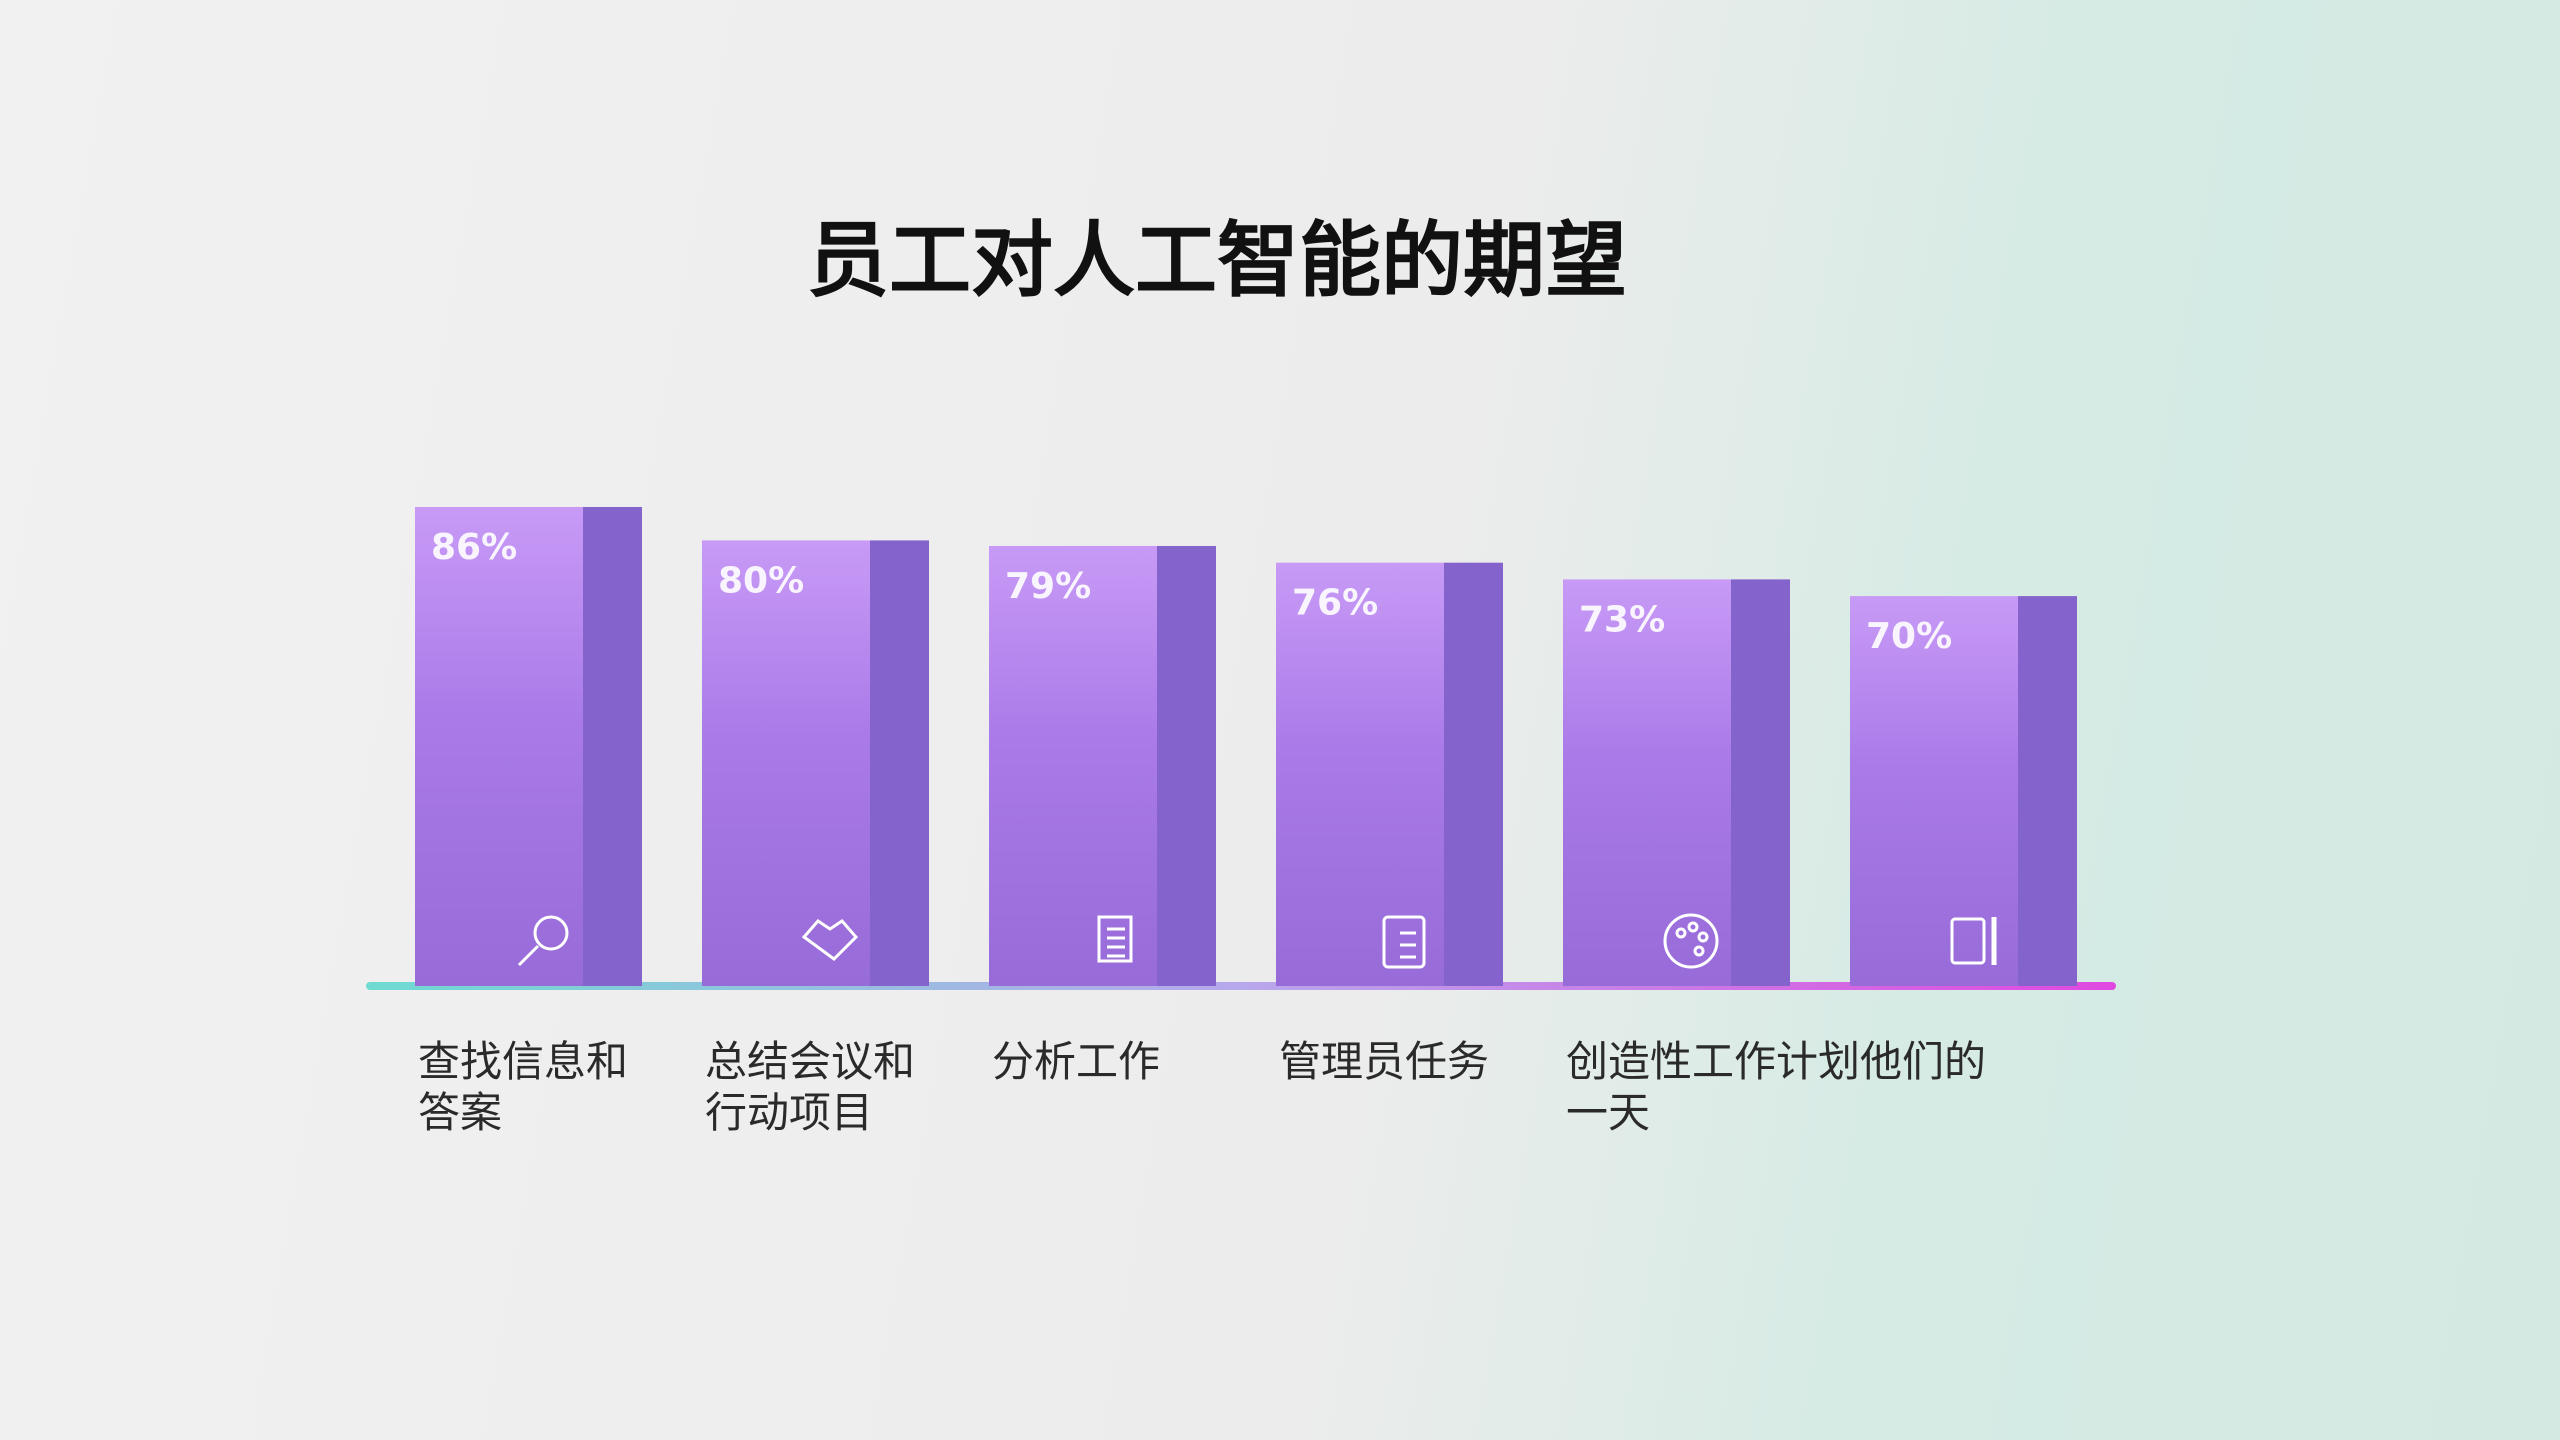 The image size is (2560, 1440). Describe the element at coordinates (1909, 636) in the screenshot. I see `value-label: 70%` at that location.